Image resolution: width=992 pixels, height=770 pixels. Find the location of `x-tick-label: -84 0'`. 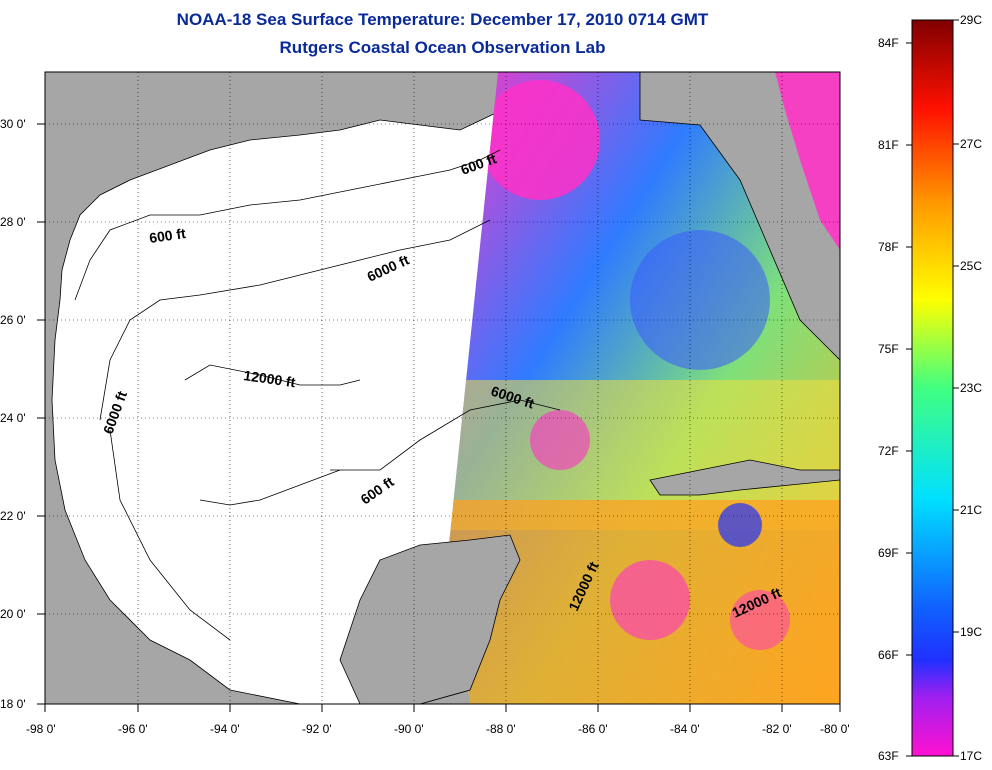

x-tick-label: -84 0' is located at coordinates (685, 729).